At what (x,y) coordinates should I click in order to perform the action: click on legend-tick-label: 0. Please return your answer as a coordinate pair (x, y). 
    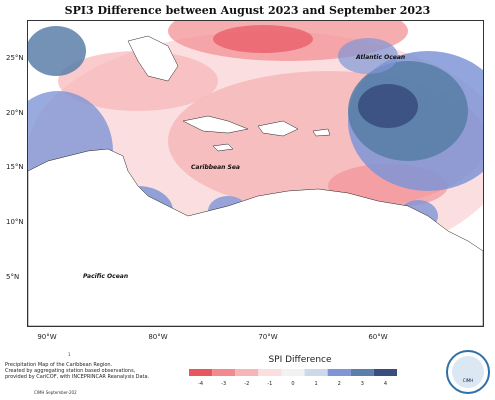
    Looking at the image, I should click on (292, 384).